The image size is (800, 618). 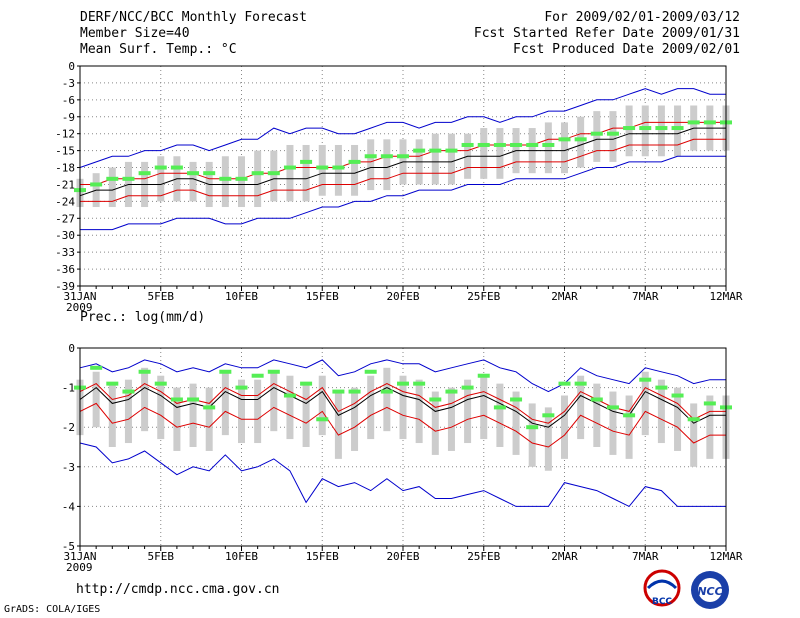 I want to click on prec-min-line, so click(x=402, y=475).